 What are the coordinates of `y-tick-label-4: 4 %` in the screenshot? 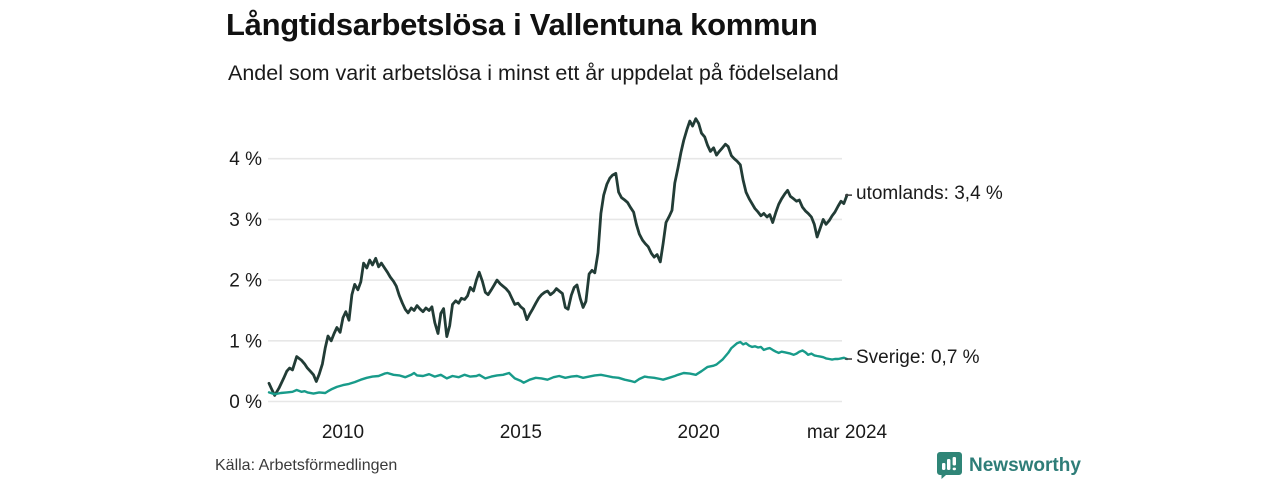 It's located at (245, 159).